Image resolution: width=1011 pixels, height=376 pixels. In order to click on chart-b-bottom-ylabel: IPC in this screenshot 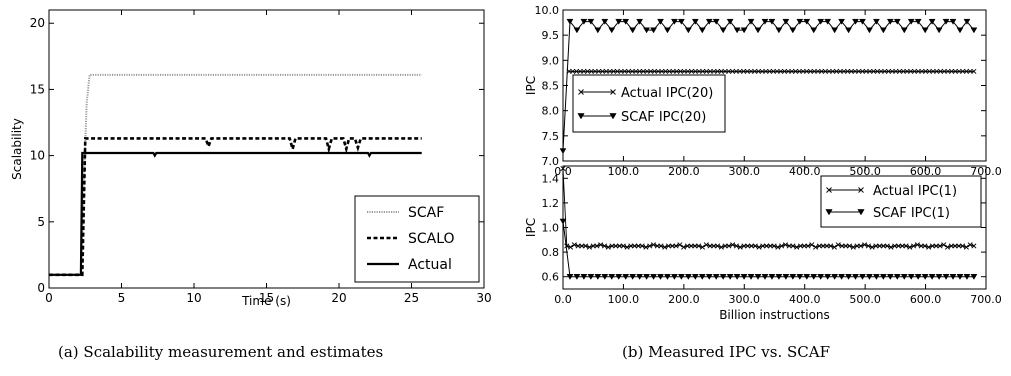, I will do `click(531, 227)`.